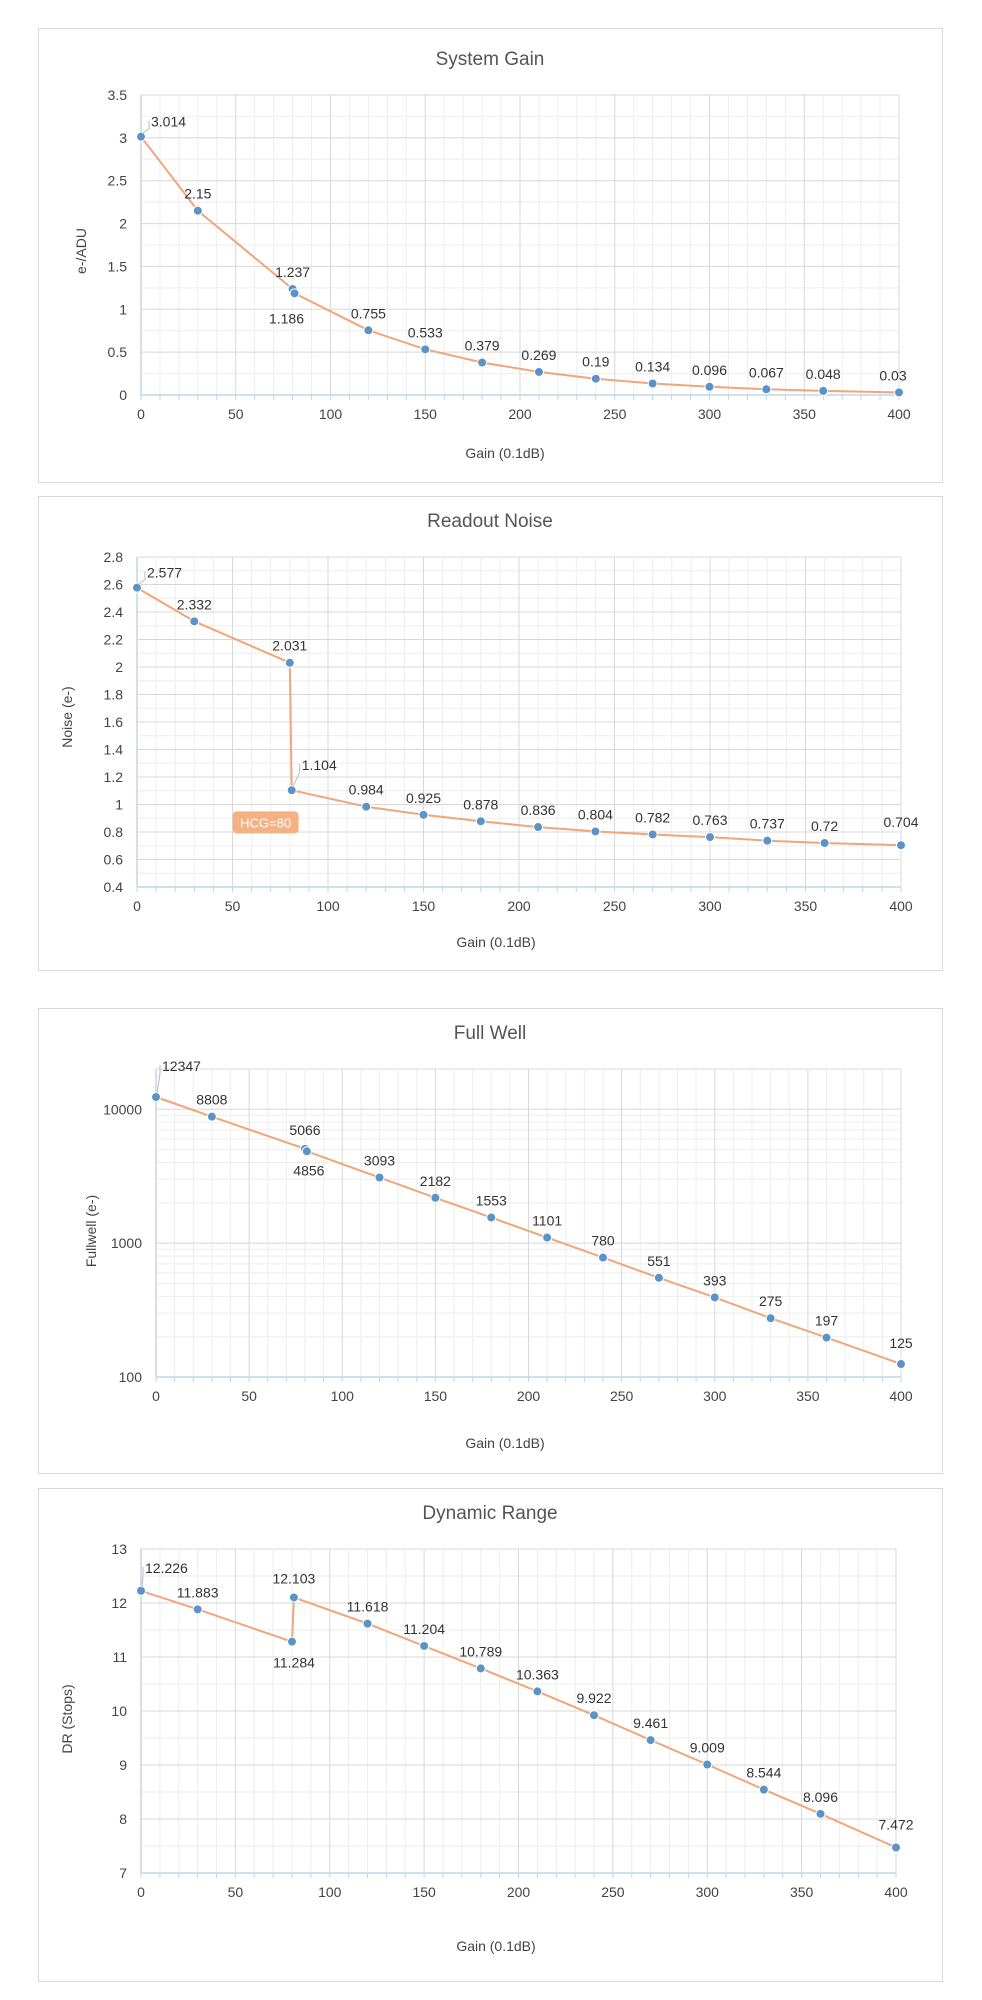 This screenshot has width=982, height=2000. Describe the element at coordinates (114, 640) in the screenshot. I see `y-tick-label: 2.2` at that location.